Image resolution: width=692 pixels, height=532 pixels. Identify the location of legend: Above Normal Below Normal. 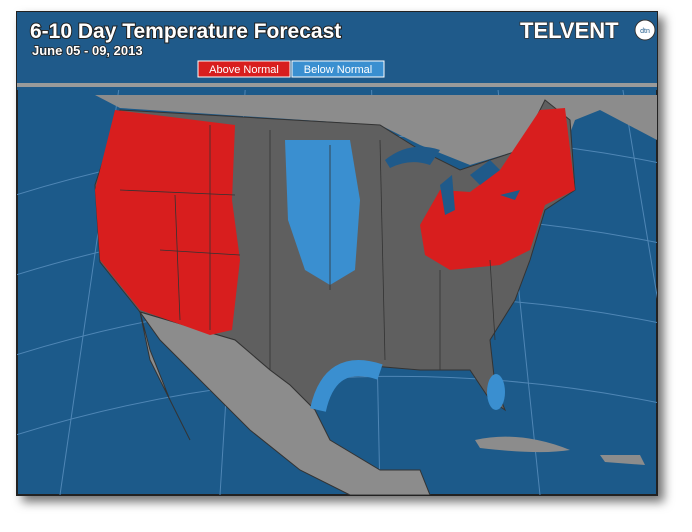
(291, 69).